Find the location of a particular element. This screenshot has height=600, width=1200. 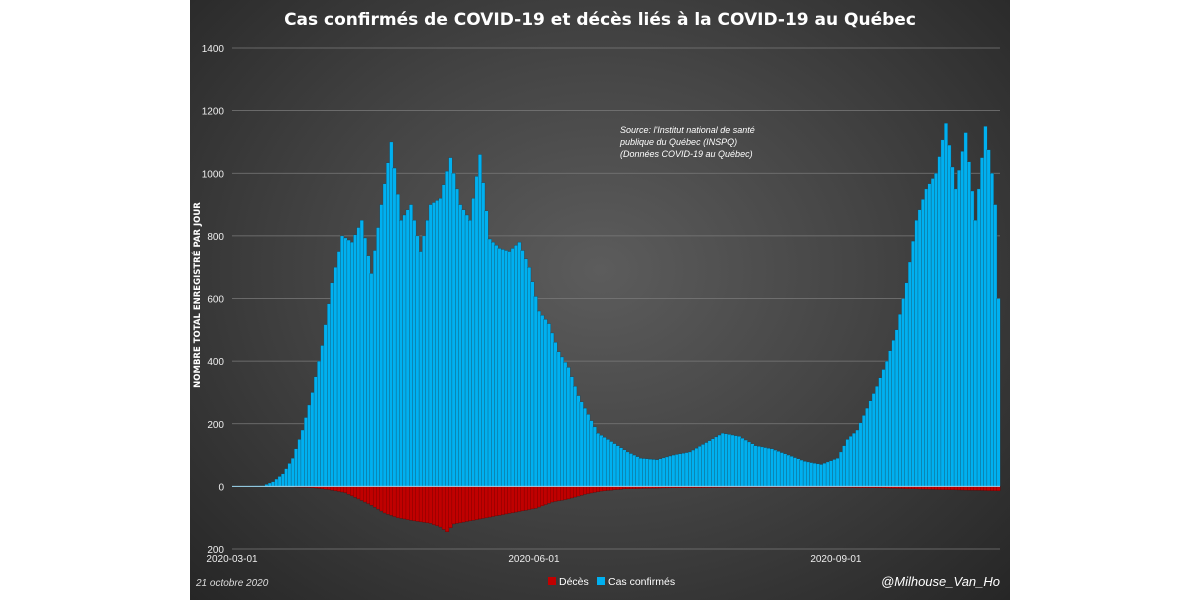

x-tick-label: 2020-03-01 is located at coordinates (232, 559).